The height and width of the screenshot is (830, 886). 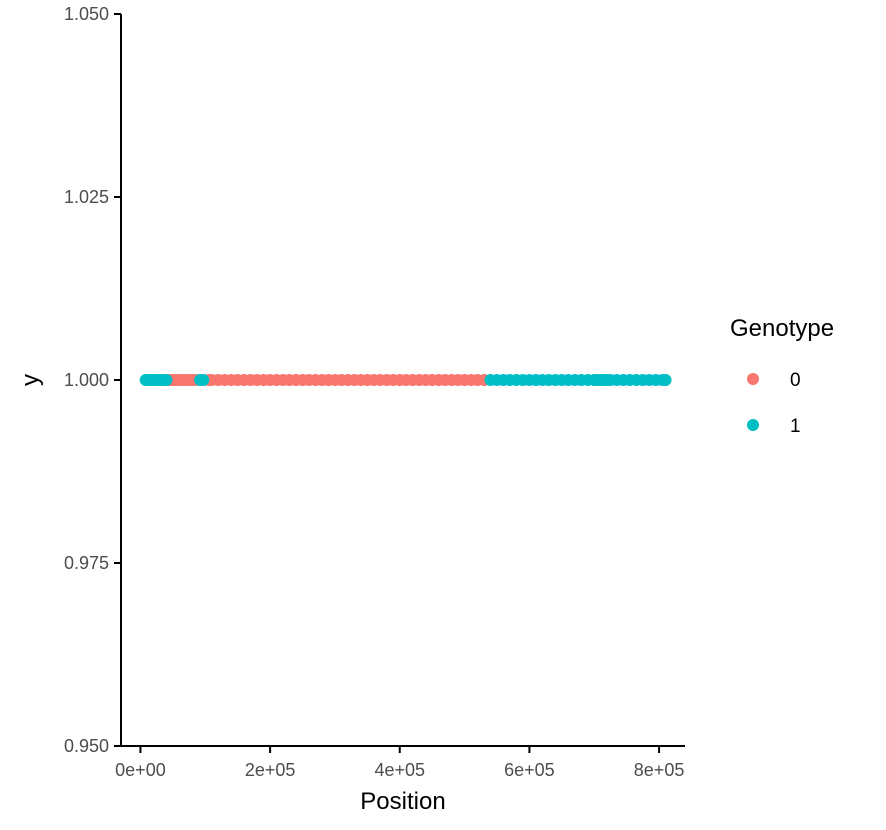 What do you see at coordinates (140, 770) in the screenshot?
I see `x-tick-label: 0e+00` at bounding box center [140, 770].